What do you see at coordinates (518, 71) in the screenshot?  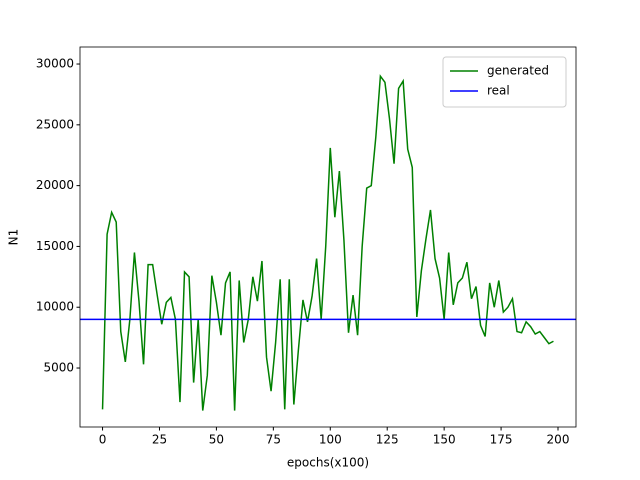 I see `legend-label: generated` at bounding box center [518, 71].